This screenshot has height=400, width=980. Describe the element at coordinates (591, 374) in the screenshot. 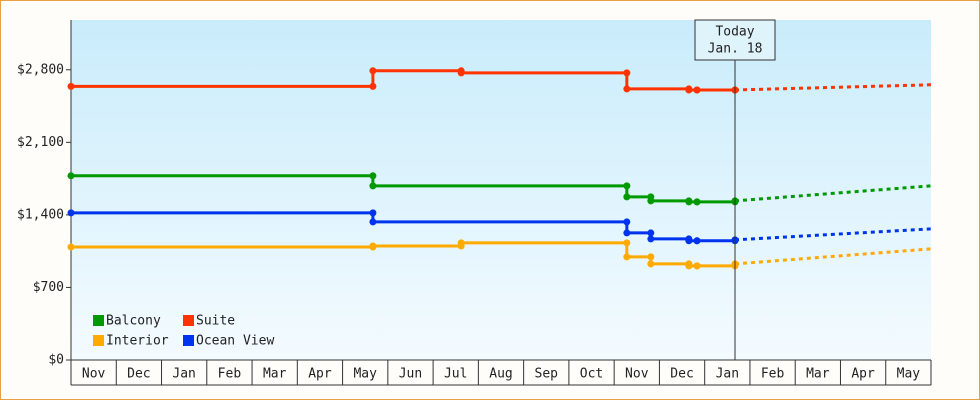

I see `x-tick-label: Oct` at that location.